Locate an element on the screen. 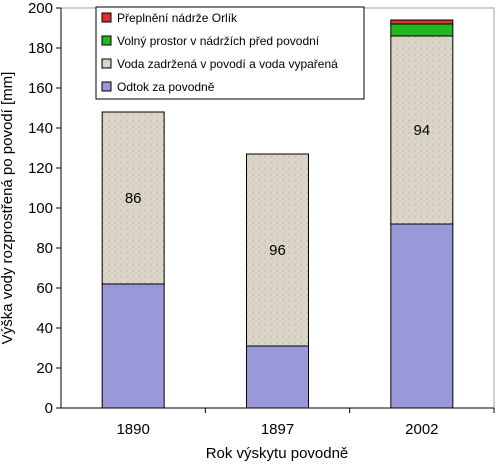 The height and width of the screenshot is (464, 502). legend-box is located at coordinates (230, 53).